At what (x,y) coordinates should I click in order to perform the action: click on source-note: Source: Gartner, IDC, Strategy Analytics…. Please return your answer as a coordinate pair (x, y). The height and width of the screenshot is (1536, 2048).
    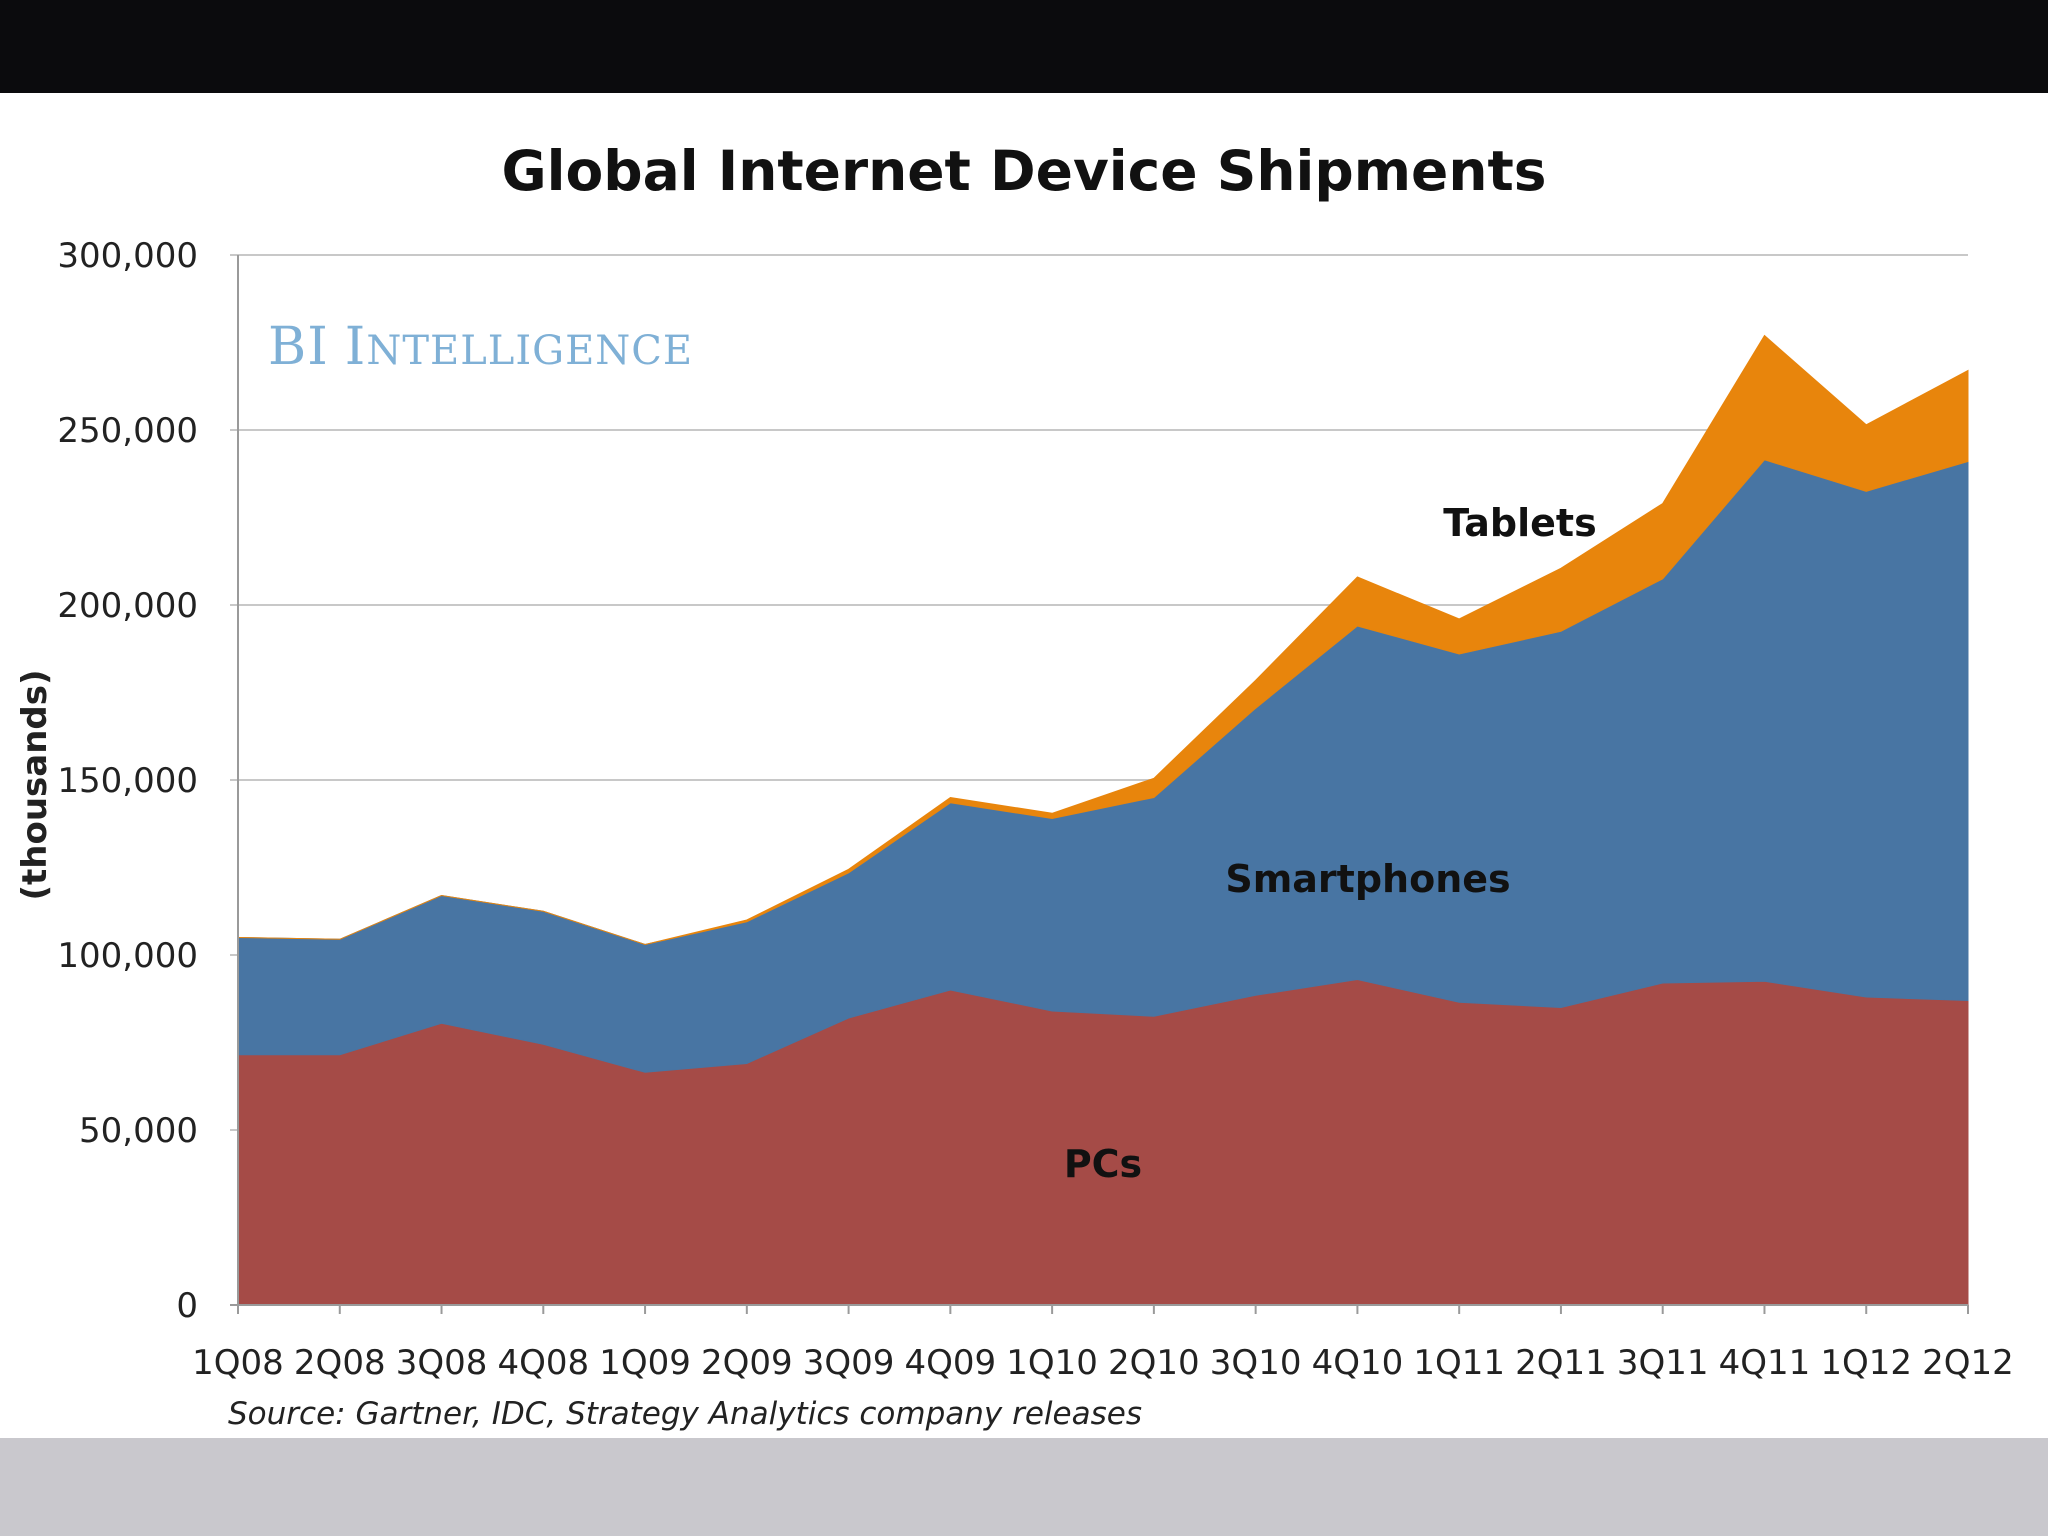
    Looking at the image, I should click on (685, 1414).